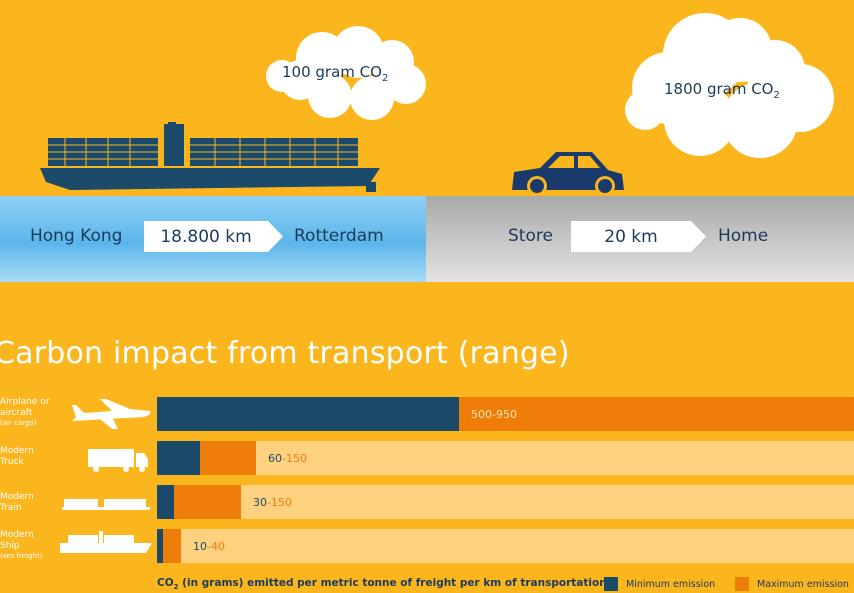  Describe the element at coordinates (18, 423) in the screenshot. I see `category-label-note: (air cargo)` at that location.